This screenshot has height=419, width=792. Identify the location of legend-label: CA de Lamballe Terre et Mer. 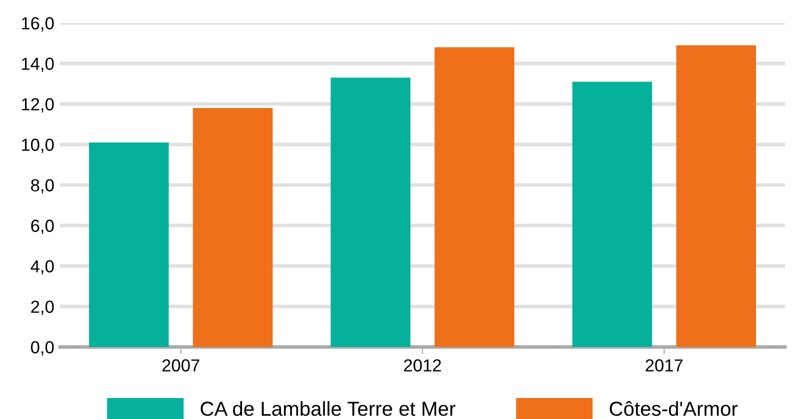
(328, 408).